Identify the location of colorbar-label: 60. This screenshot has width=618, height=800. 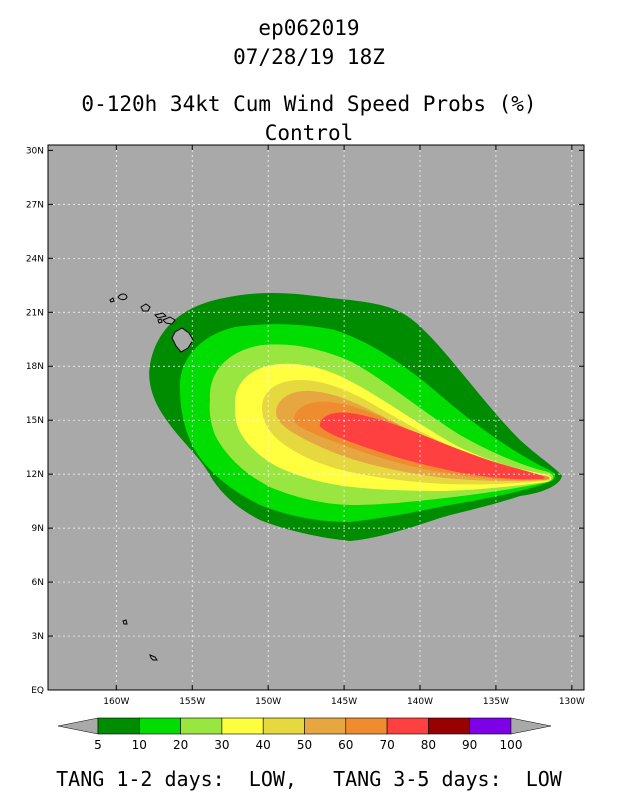
(345, 745).